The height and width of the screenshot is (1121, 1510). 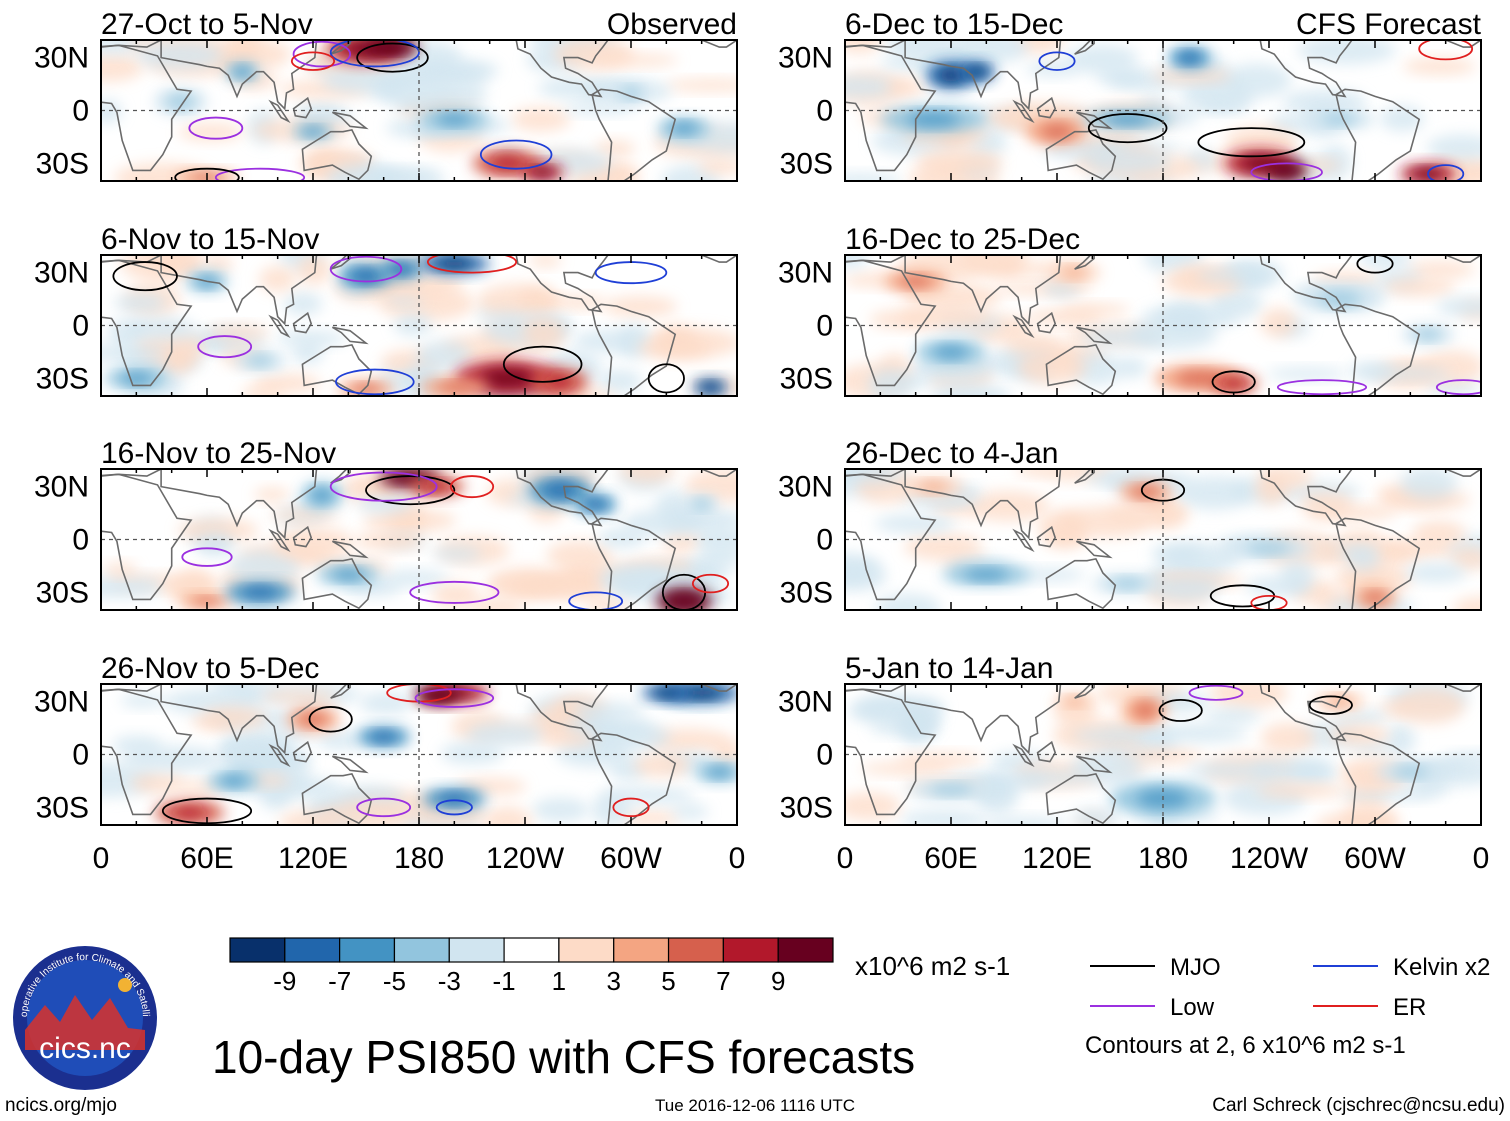 I want to click on x-tick-label: 120E, so click(x=1057, y=858).